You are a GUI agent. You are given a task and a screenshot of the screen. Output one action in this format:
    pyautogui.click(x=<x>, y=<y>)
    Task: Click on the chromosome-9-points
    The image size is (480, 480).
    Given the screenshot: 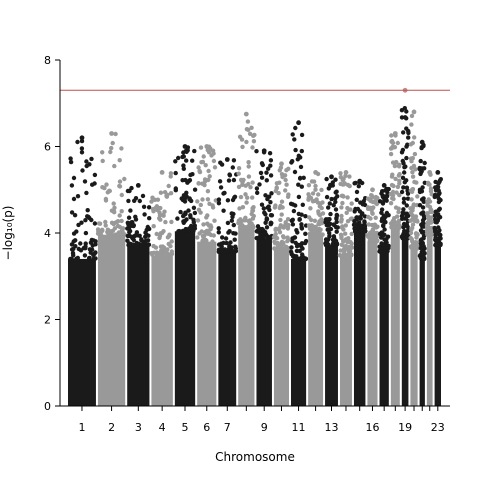 What is the action you would take?
    pyautogui.click(x=264, y=277)
    